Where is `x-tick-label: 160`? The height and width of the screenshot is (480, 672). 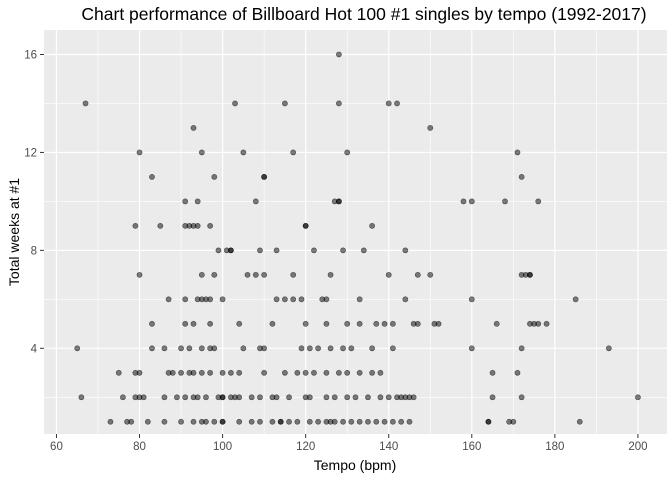
x-tick-label: 160 is located at coordinates (471, 447).